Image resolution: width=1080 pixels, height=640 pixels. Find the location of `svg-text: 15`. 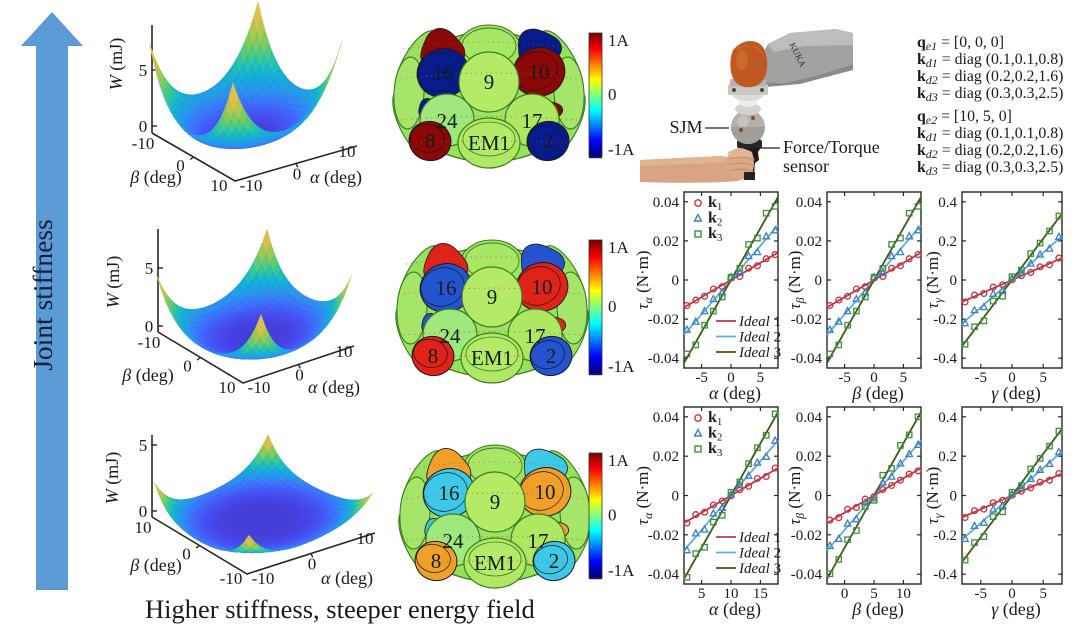

svg-text: 15 is located at coordinates (760, 594).